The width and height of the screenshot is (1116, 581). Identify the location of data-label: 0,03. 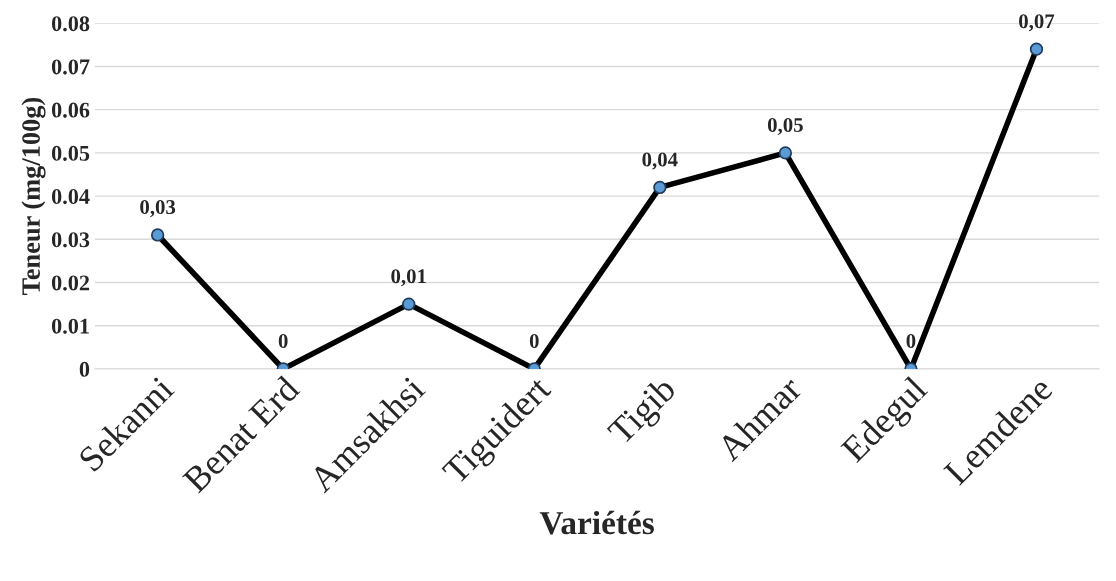
(158, 209).